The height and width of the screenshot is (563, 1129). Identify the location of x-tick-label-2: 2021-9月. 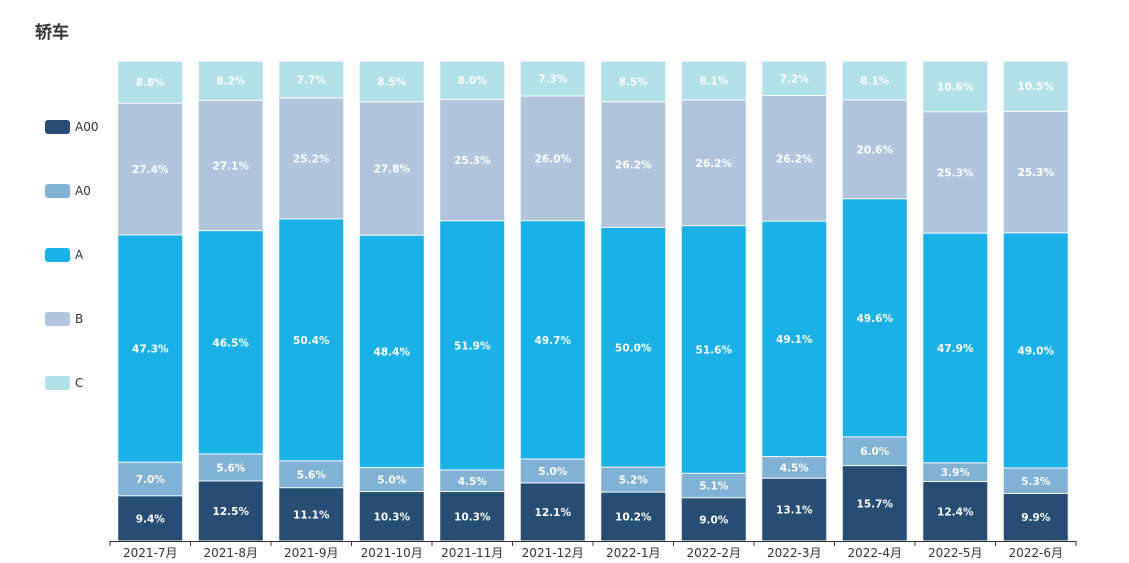
(311, 553).